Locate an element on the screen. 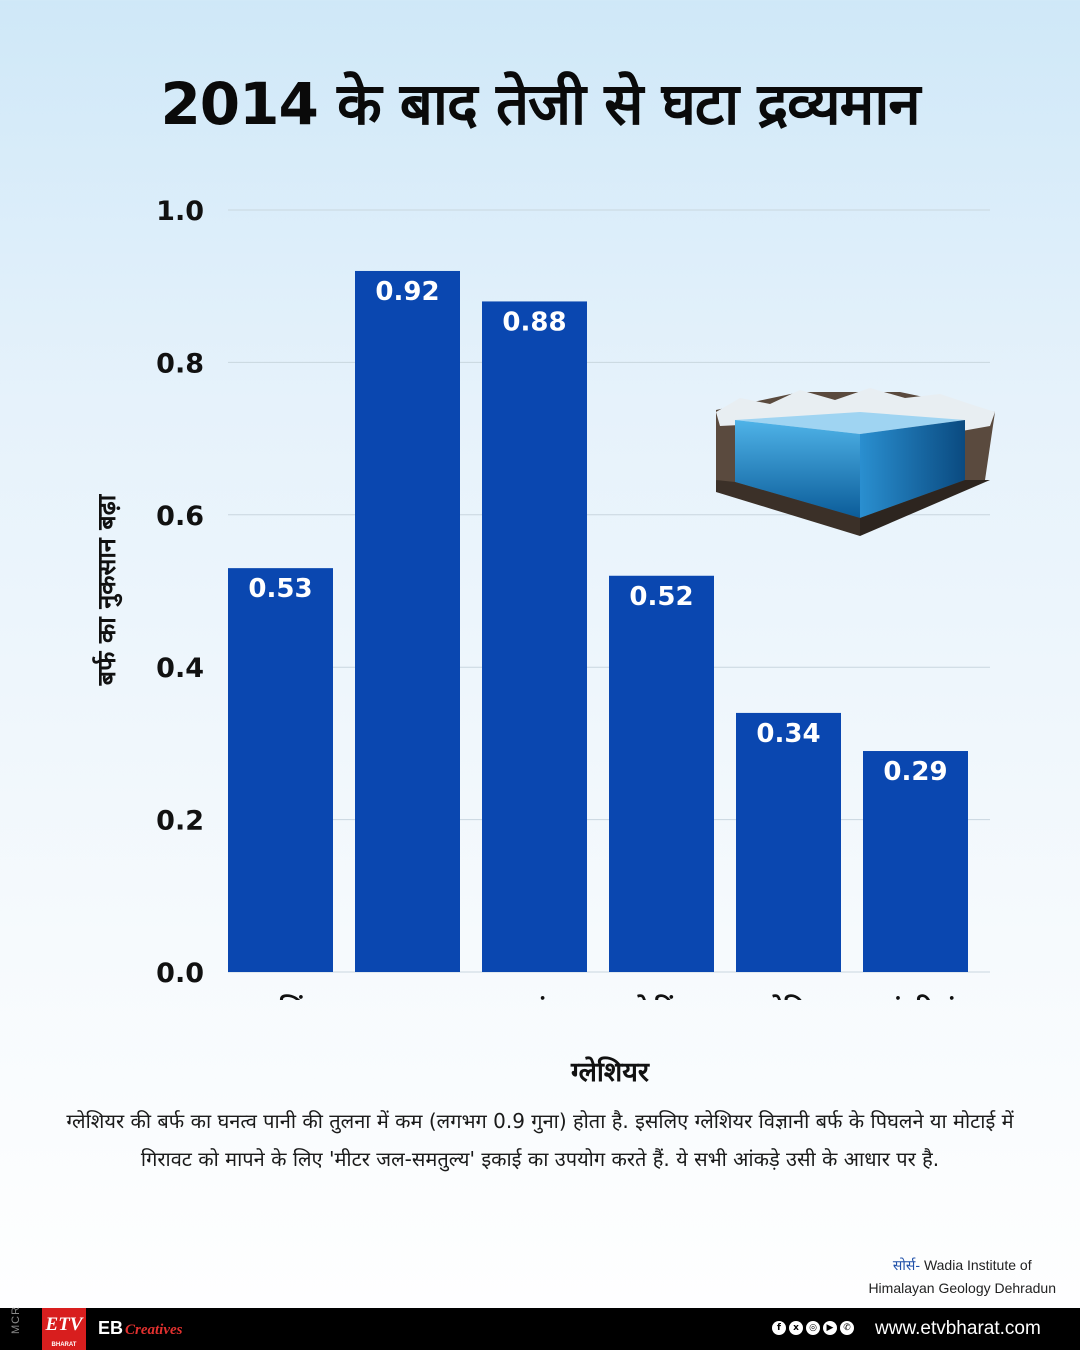  bar-value-label: 0.29 is located at coordinates (915, 772).